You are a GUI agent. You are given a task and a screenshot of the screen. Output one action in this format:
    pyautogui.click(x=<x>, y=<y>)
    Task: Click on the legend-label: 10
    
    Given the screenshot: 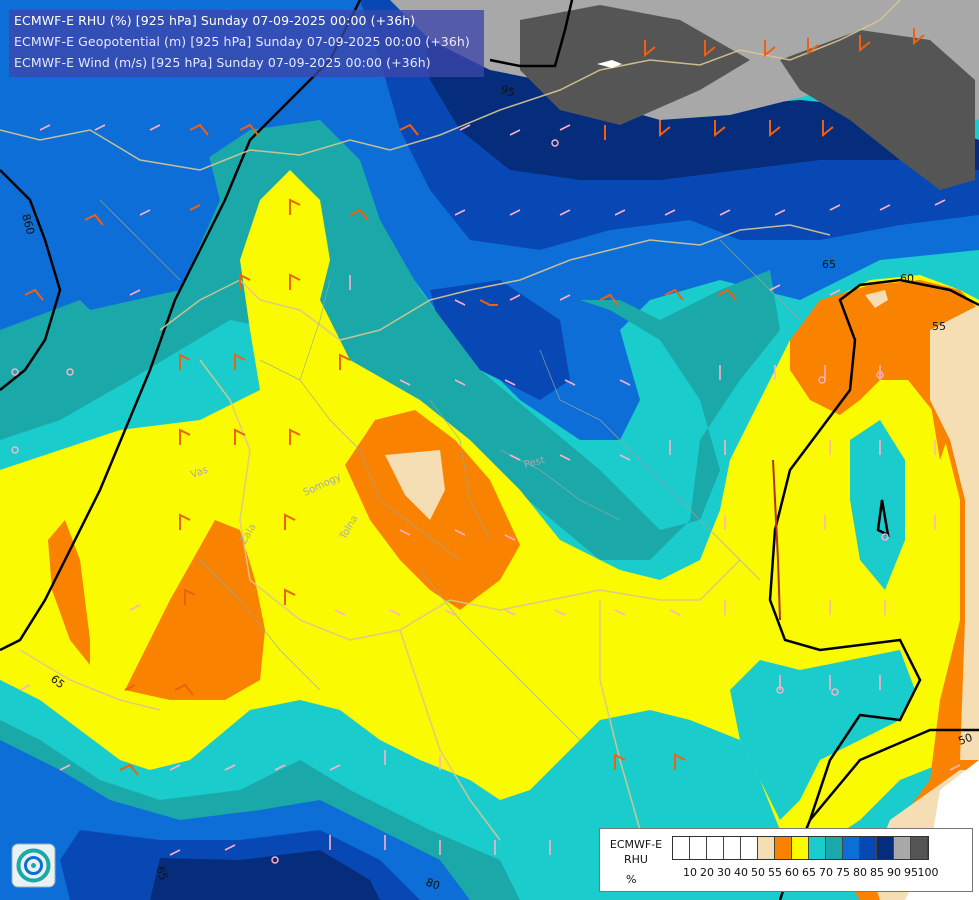 What is the action you would take?
    pyautogui.click(x=690, y=872)
    